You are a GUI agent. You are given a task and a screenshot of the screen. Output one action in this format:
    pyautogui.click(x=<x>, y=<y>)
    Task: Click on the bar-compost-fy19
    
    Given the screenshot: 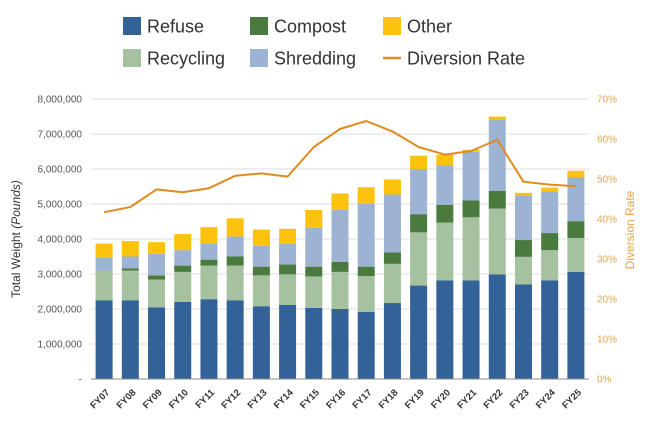 What is the action you would take?
    pyautogui.click(x=419, y=223)
    